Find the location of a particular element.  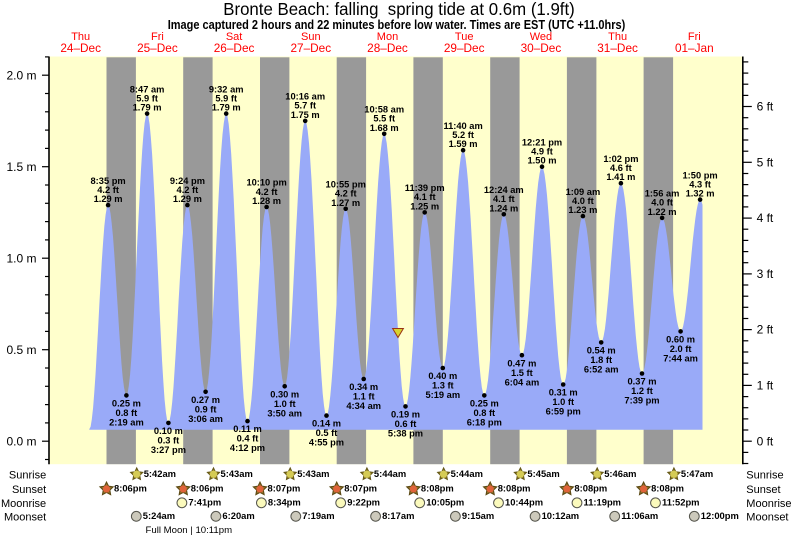

svg-text: 0.47 m is located at coordinates (521, 363).